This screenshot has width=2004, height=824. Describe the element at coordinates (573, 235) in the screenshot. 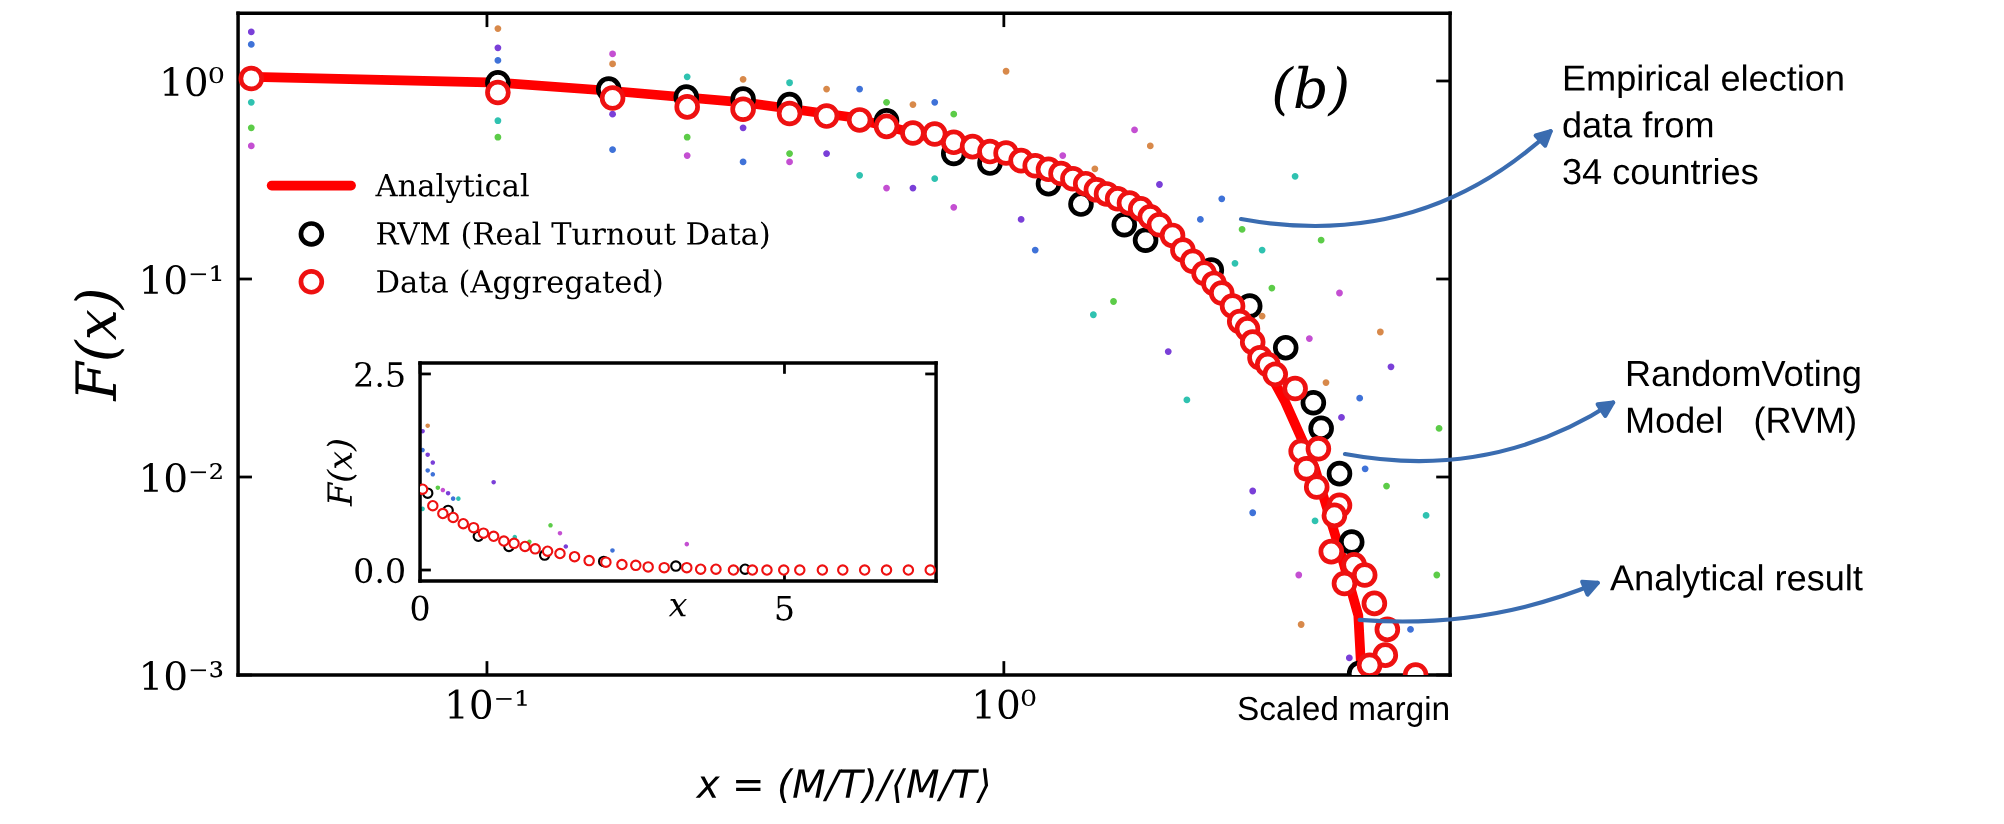

I see `legend-label: RVM (Real Turnout Data)` at that location.